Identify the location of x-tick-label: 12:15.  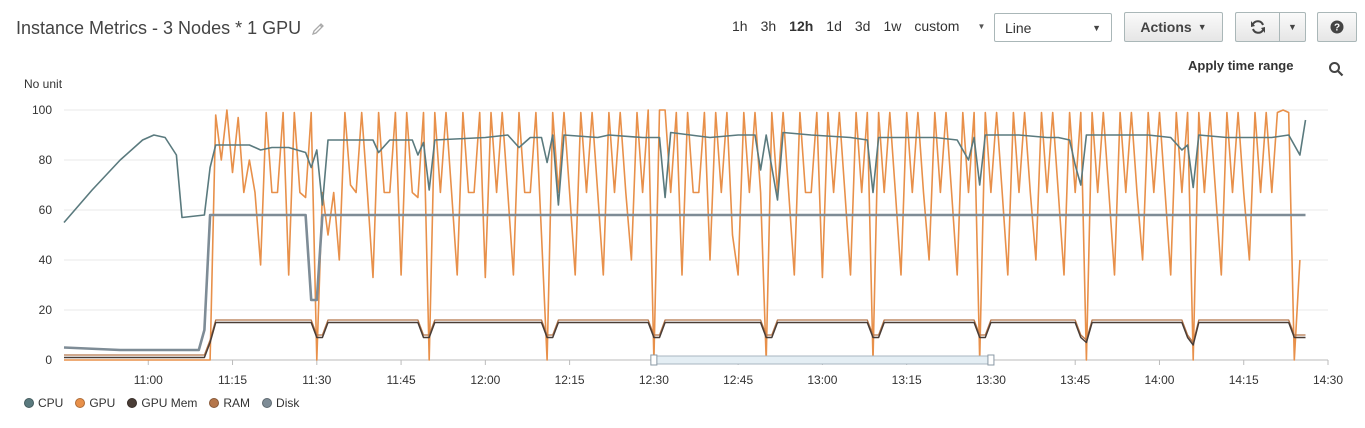
(570, 380).